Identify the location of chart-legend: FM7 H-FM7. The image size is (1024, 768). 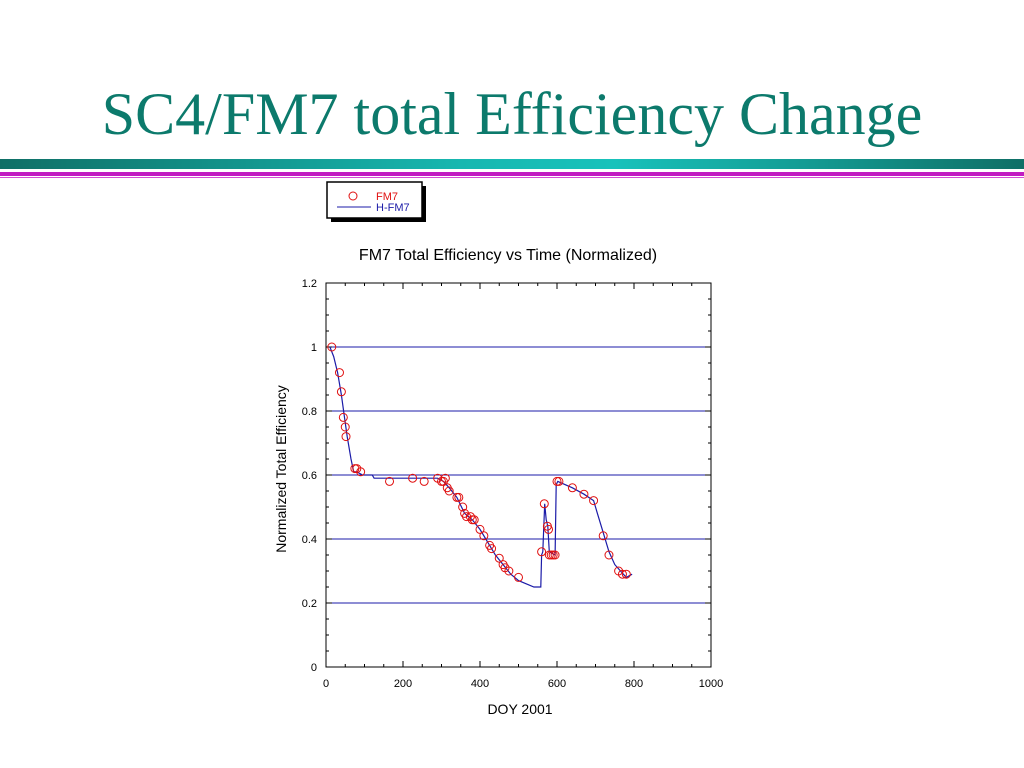
(376, 201).